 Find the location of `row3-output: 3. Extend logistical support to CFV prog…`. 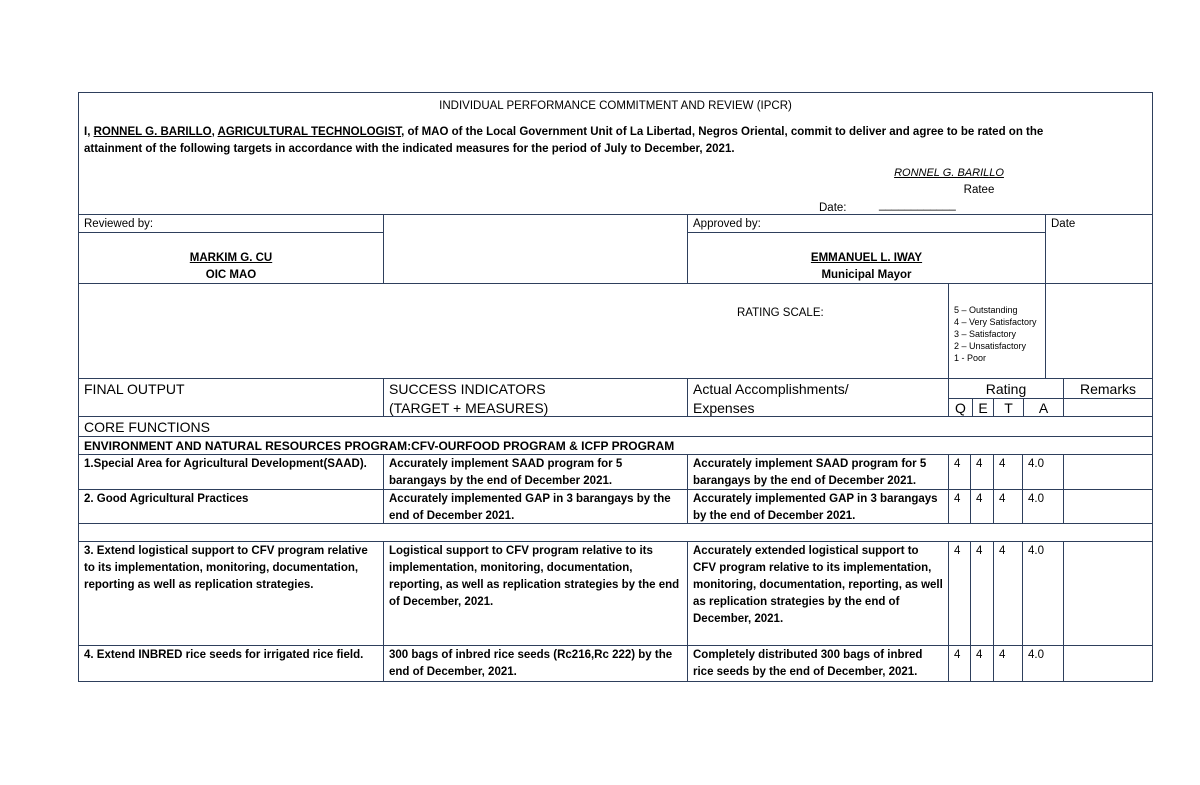

row3-output: 3. Extend logistical support to CFV prog… is located at coordinates (231, 593).